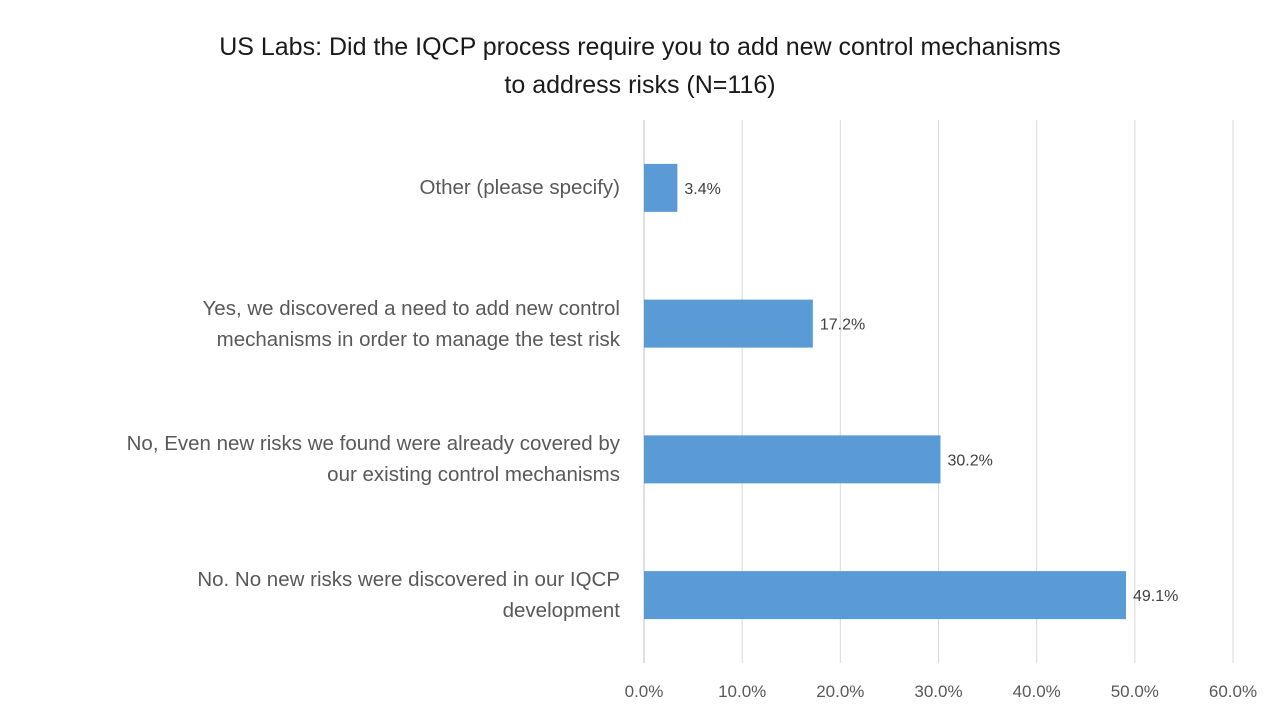  Describe the element at coordinates (842, 325) in the screenshot. I see `data-label: 17.2%` at that location.